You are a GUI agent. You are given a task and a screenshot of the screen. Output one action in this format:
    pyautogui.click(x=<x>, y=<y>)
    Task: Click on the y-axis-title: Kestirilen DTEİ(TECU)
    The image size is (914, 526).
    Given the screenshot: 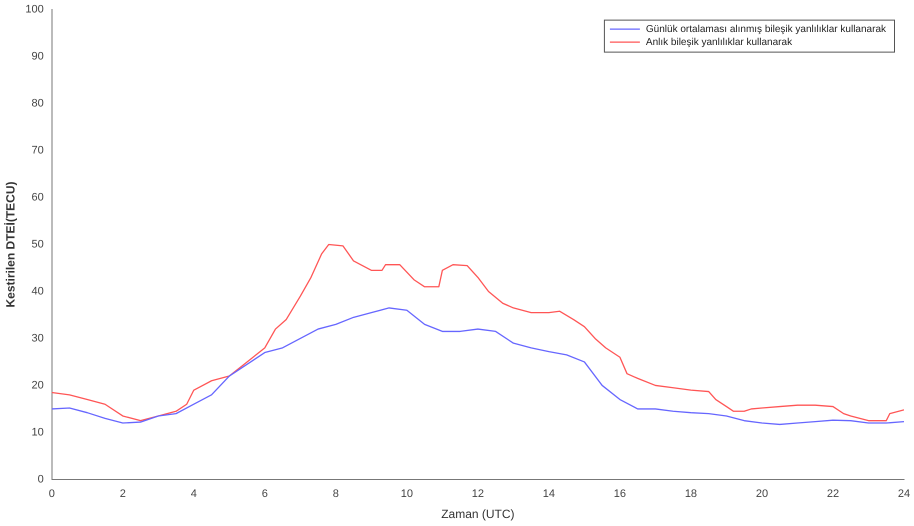 What is the action you would take?
    pyautogui.click(x=11, y=244)
    